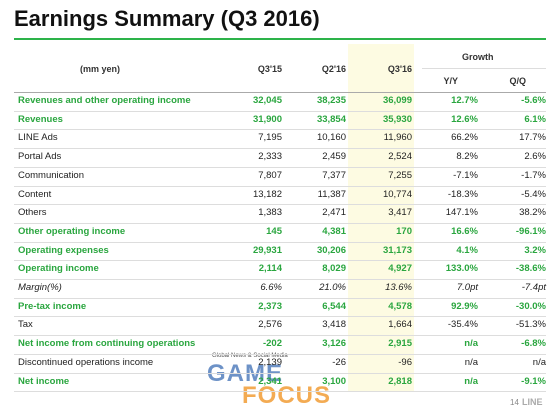 The height and width of the screenshot is (419, 560). I want to click on cell-value: 7,807, so click(270, 175).